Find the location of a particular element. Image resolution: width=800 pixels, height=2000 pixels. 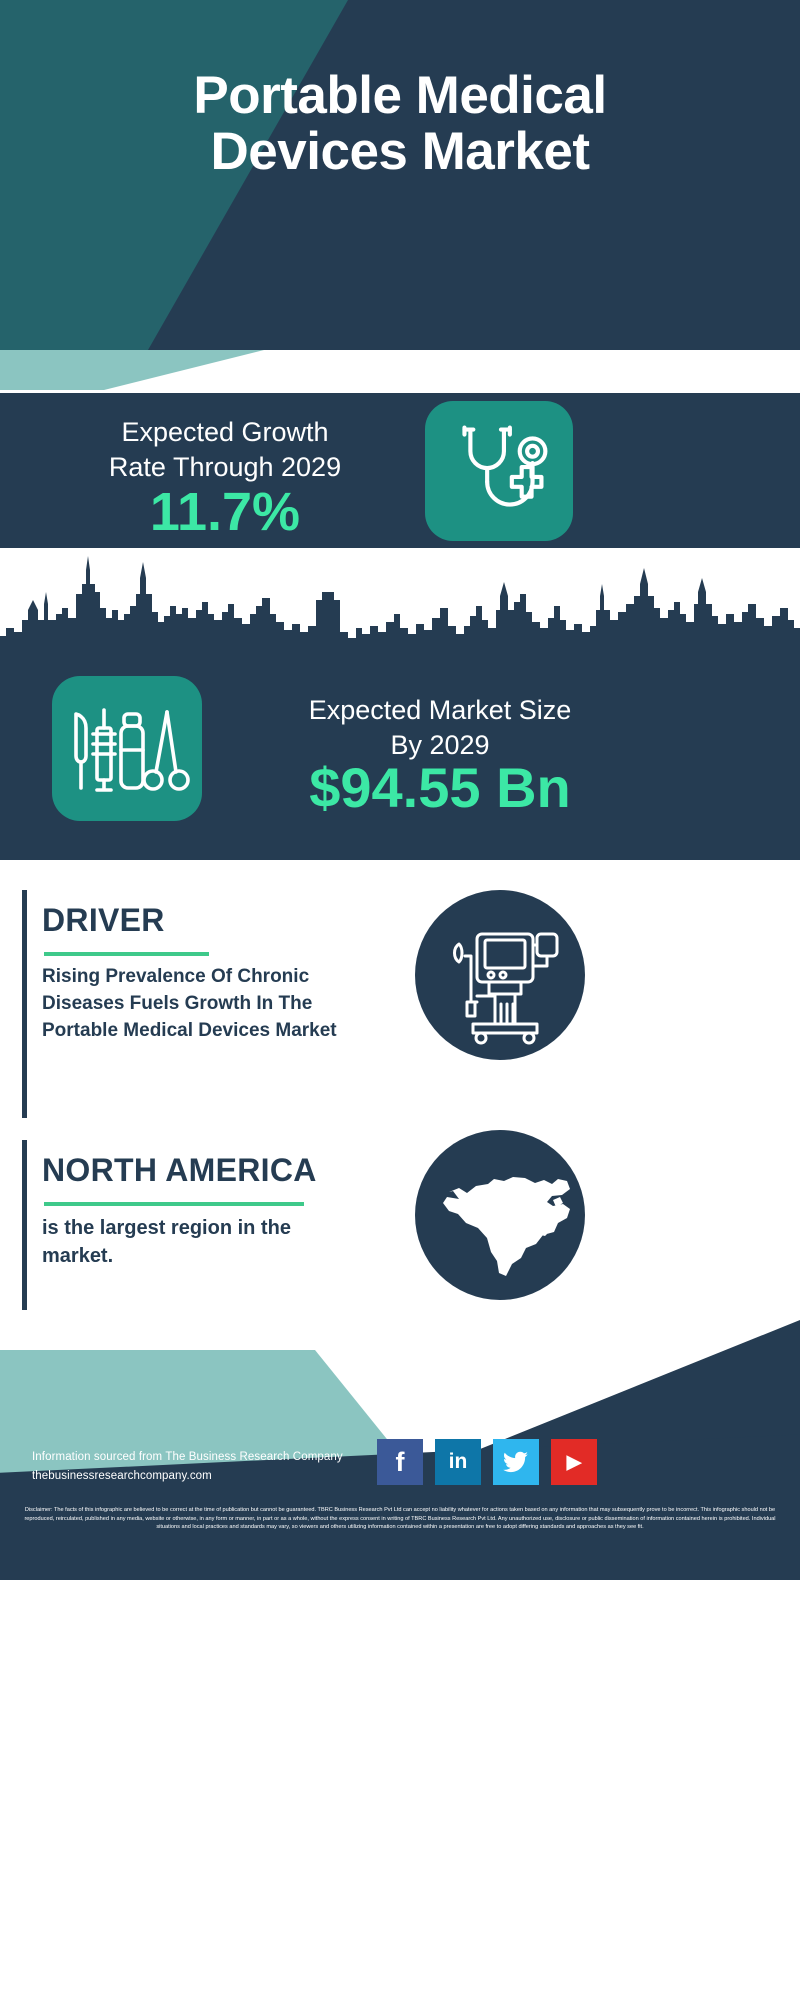

page-title: Portable Medical Devices Market is located at coordinates (400, 124).